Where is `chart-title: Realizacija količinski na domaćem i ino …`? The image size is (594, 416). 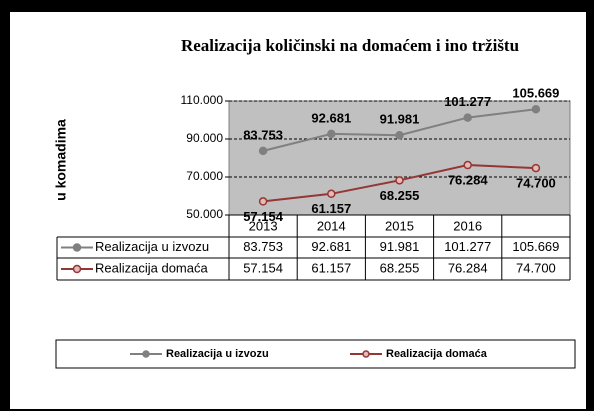 chart-title: Realizacija količinski na domaćem i ino … is located at coordinates (350, 45).